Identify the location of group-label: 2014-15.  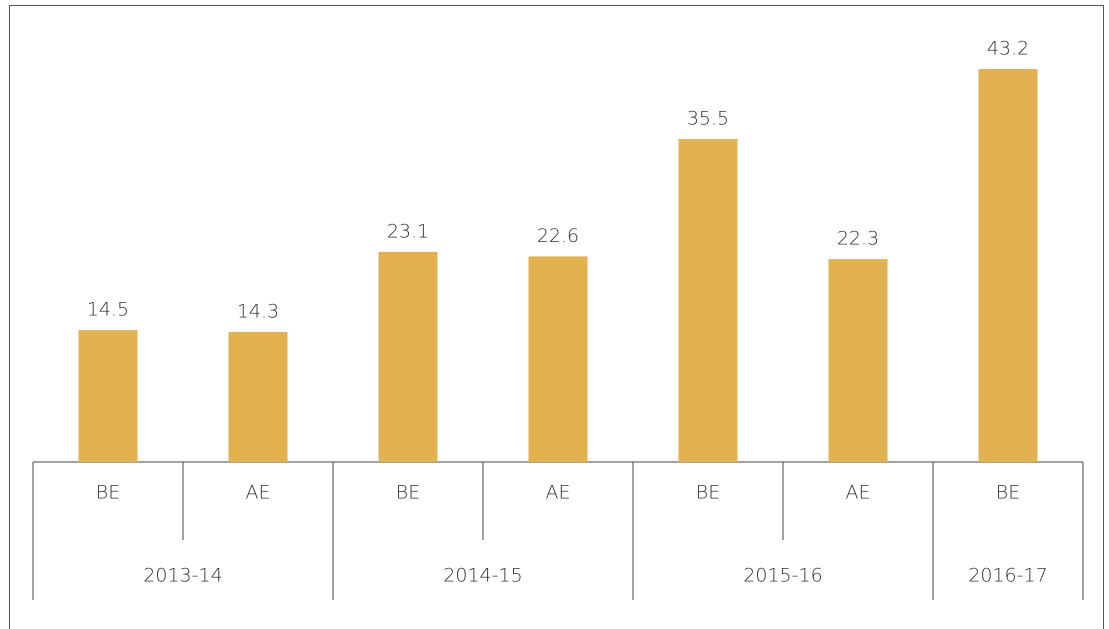
(482, 576).